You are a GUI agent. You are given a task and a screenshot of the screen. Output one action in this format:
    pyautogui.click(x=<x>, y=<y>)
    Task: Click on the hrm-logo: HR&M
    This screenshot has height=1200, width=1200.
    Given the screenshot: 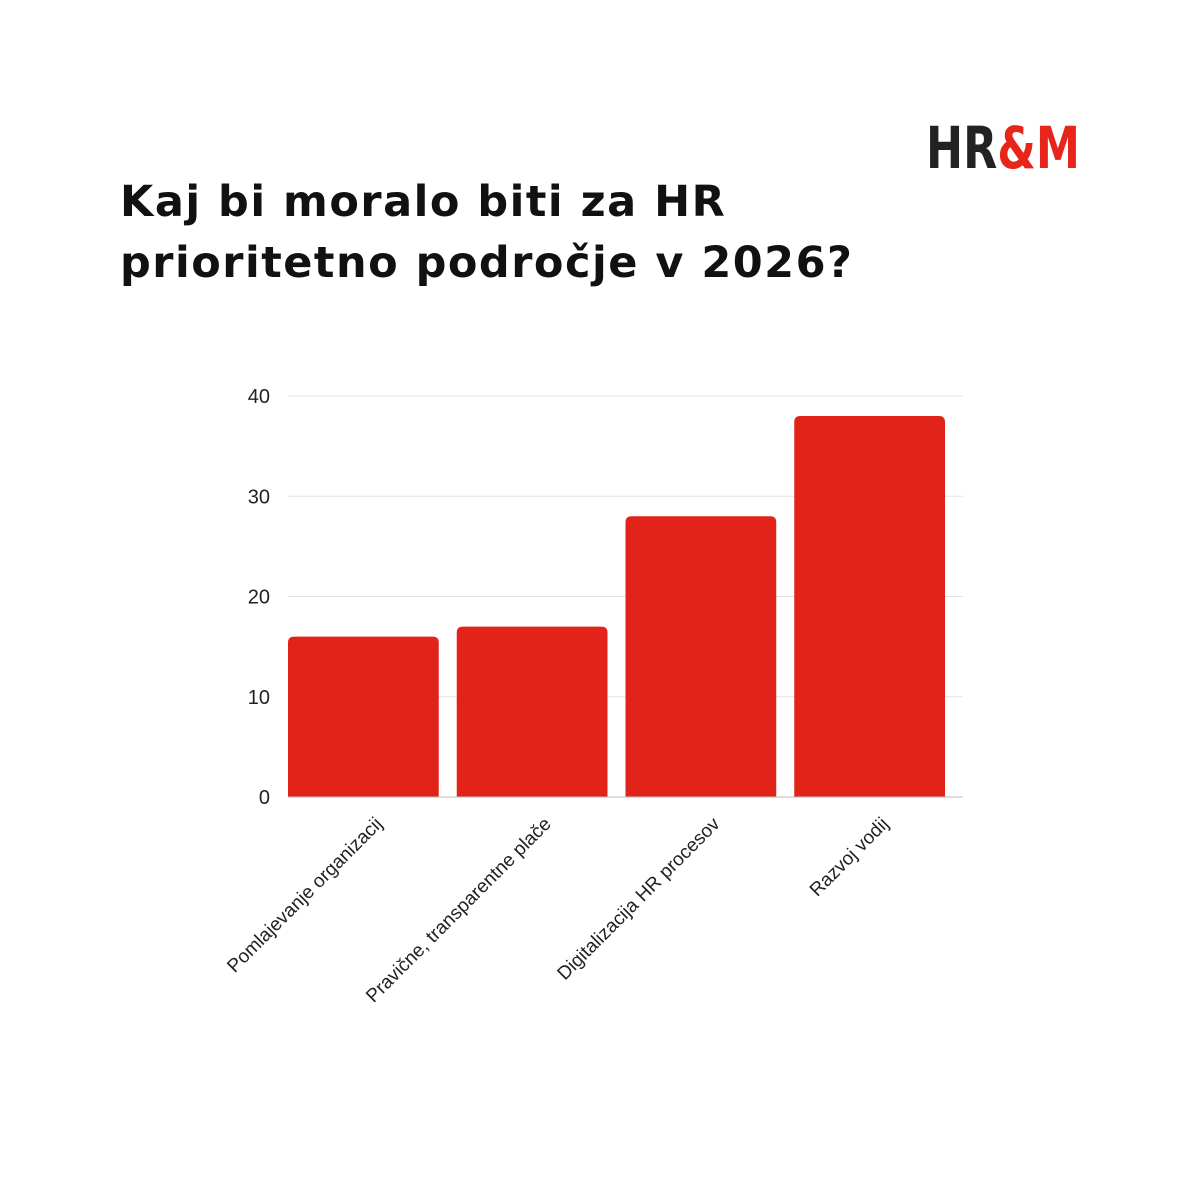 What is the action you would take?
    pyautogui.click(x=1003, y=146)
    